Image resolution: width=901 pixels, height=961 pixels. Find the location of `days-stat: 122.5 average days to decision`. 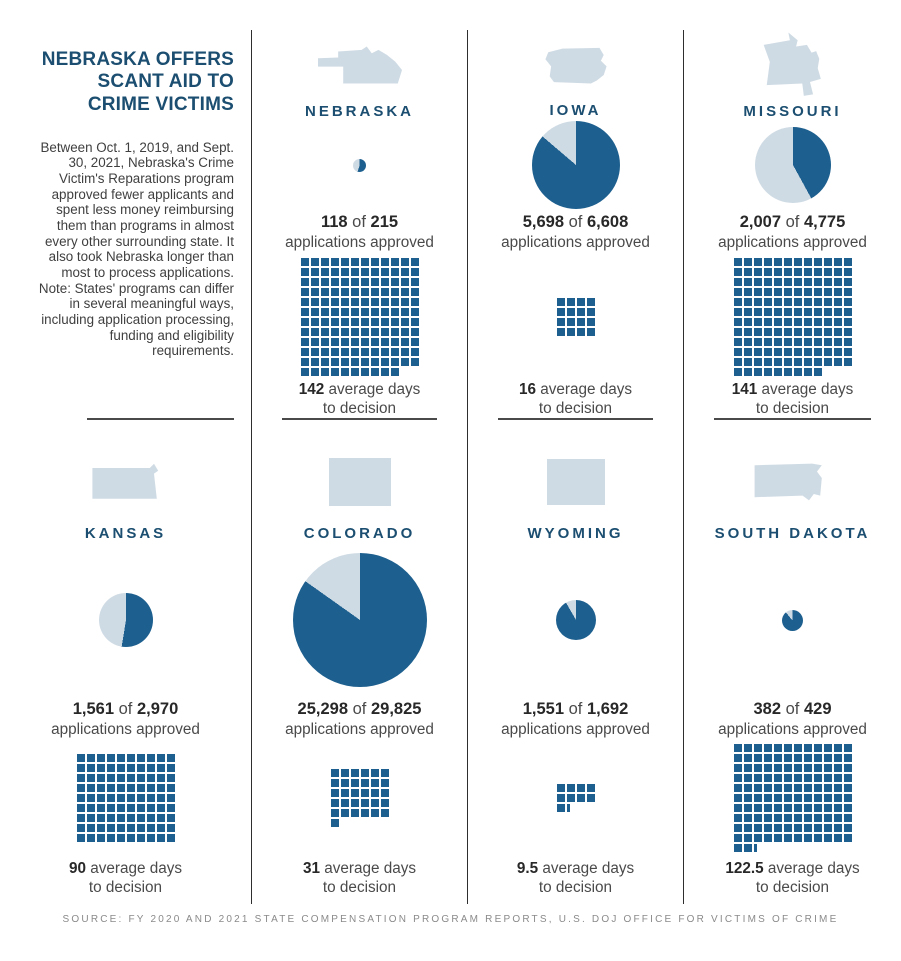

days-stat: 122.5 average days to decision is located at coordinates (792, 878).